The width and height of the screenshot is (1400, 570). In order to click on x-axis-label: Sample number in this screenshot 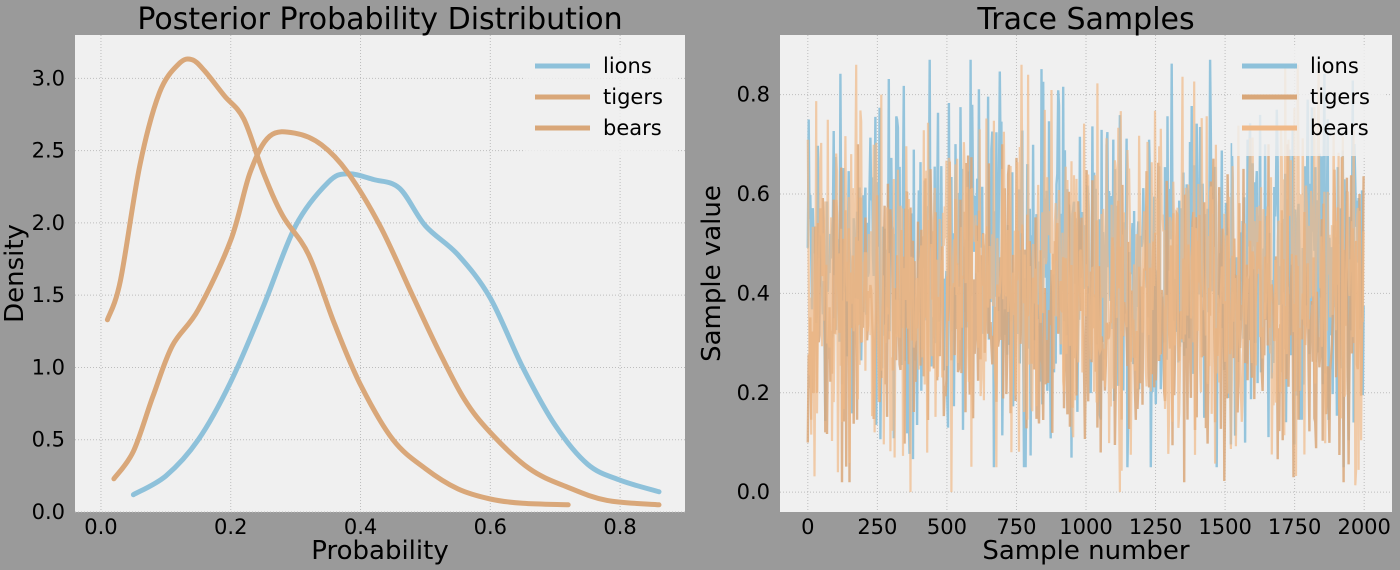, I will do `click(1086, 551)`.